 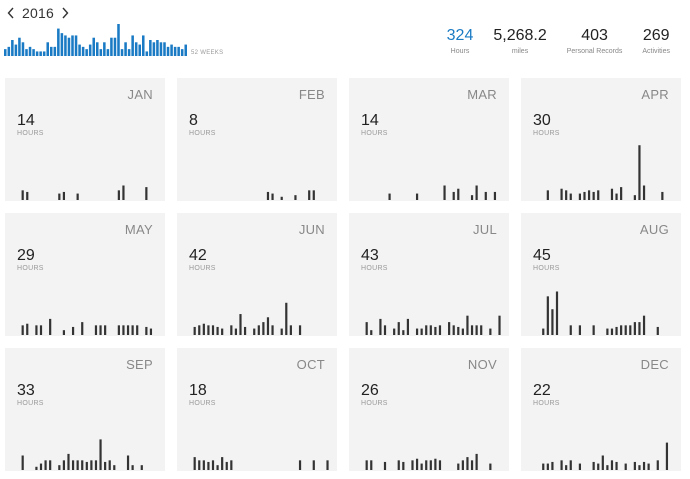 I want to click on chevron-left-icon, so click(x=11, y=13).